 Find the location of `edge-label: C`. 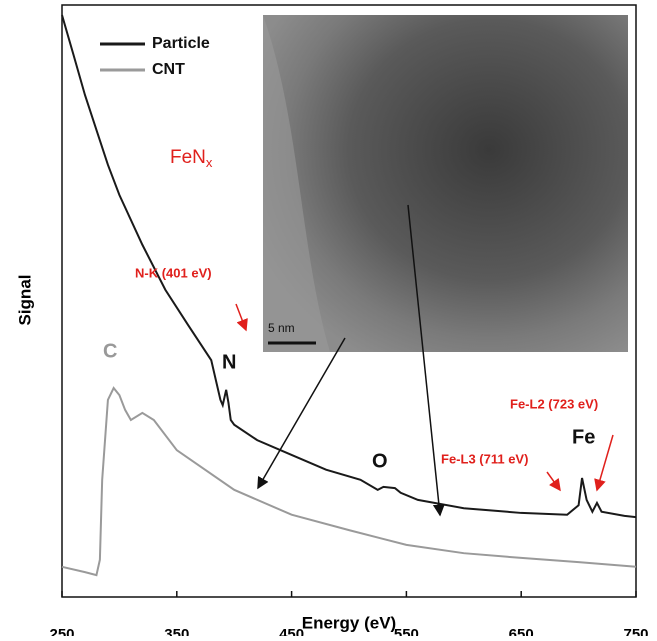

edge-label: C is located at coordinates (110, 351).